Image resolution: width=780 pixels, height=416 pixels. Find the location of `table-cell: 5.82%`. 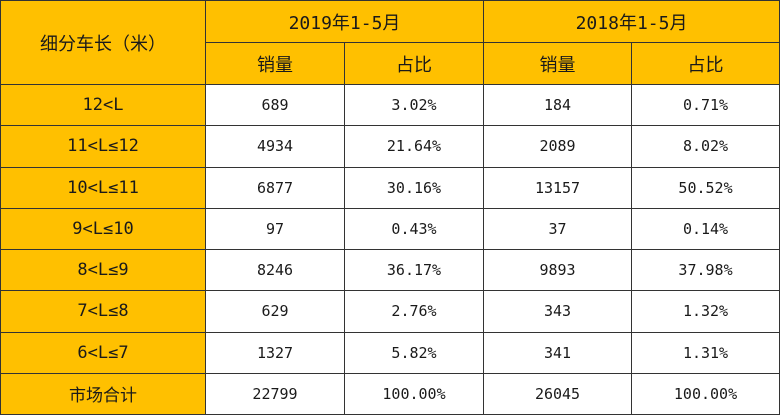

table-cell: 5.82% is located at coordinates (414, 352).